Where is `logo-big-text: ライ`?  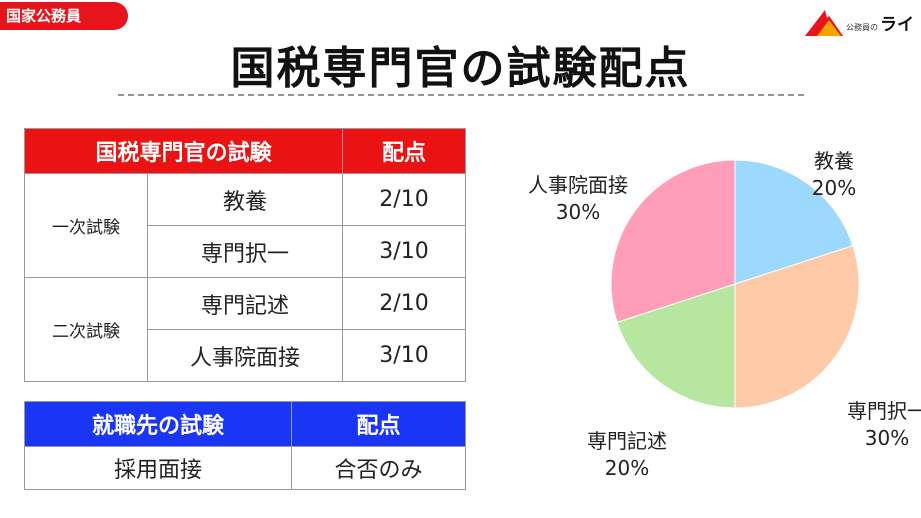
logo-big-text: ライ is located at coordinates (897, 25).